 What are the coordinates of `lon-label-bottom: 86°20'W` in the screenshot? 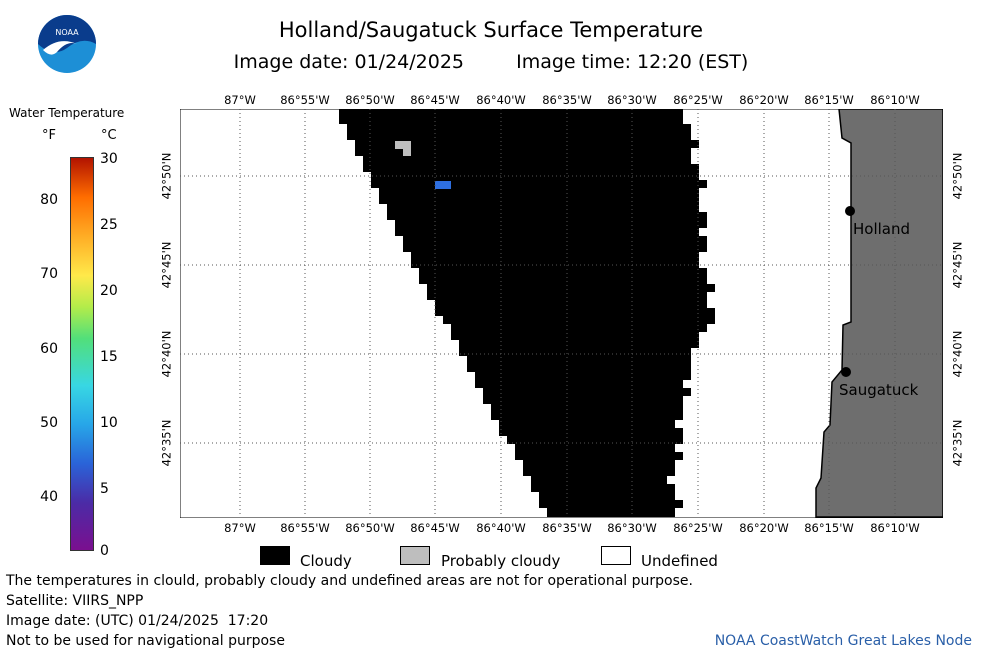 It's located at (764, 528).